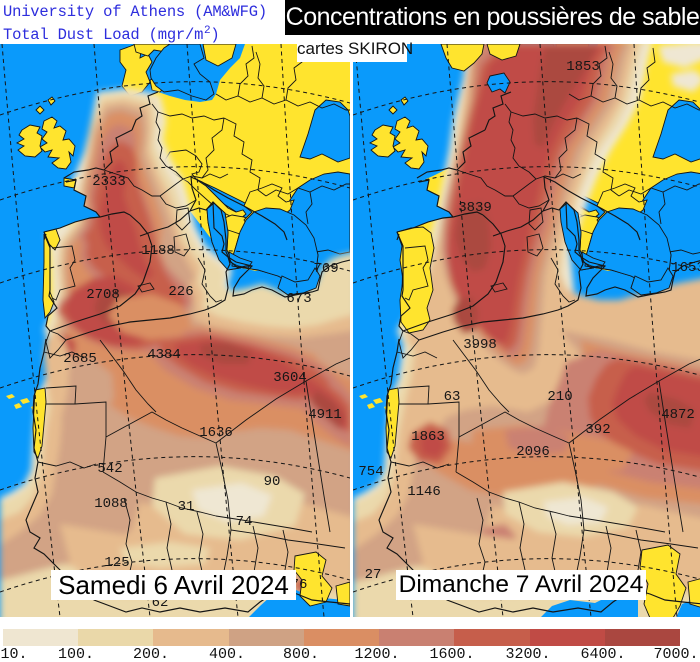 This screenshot has height=662, width=700. What do you see at coordinates (103, 295) in the screenshot?
I see `svg-text: 2708` at bounding box center [103, 295].